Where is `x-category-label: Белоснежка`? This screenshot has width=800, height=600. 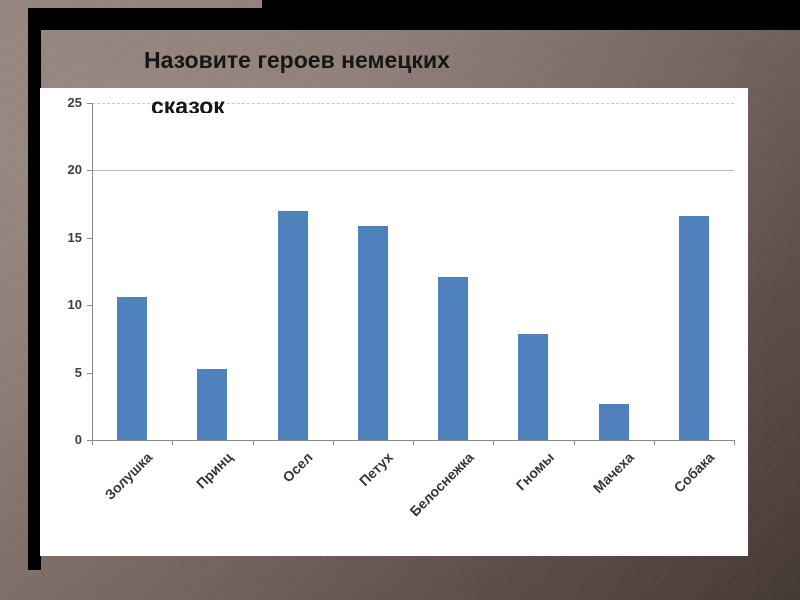
x-category-label: Белоснежка is located at coordinates (441, 484).